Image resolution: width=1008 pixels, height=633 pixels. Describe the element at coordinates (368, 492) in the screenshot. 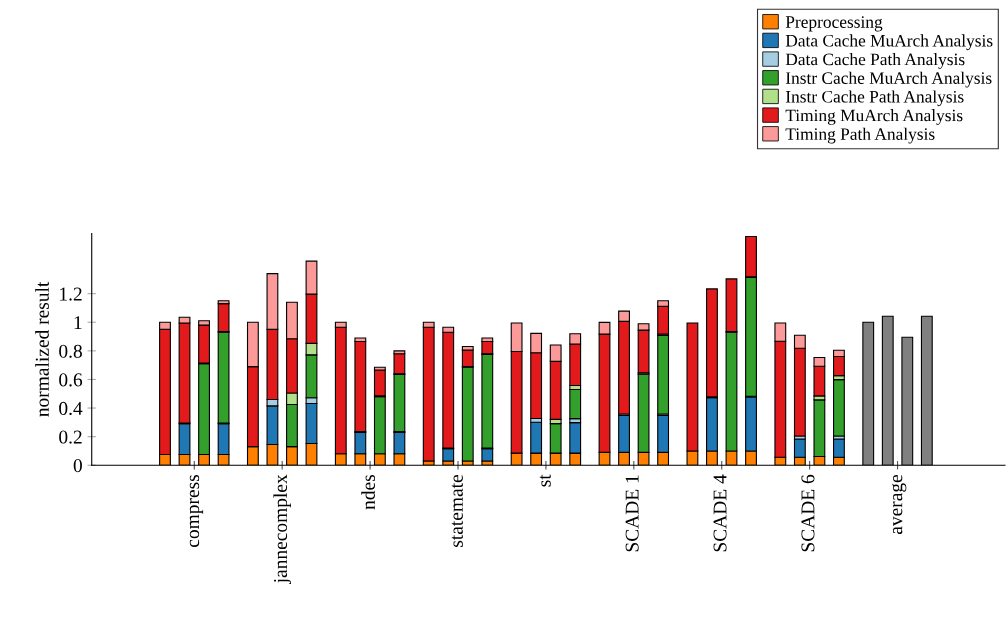

I see `x-tick-label: ndes` at that location.